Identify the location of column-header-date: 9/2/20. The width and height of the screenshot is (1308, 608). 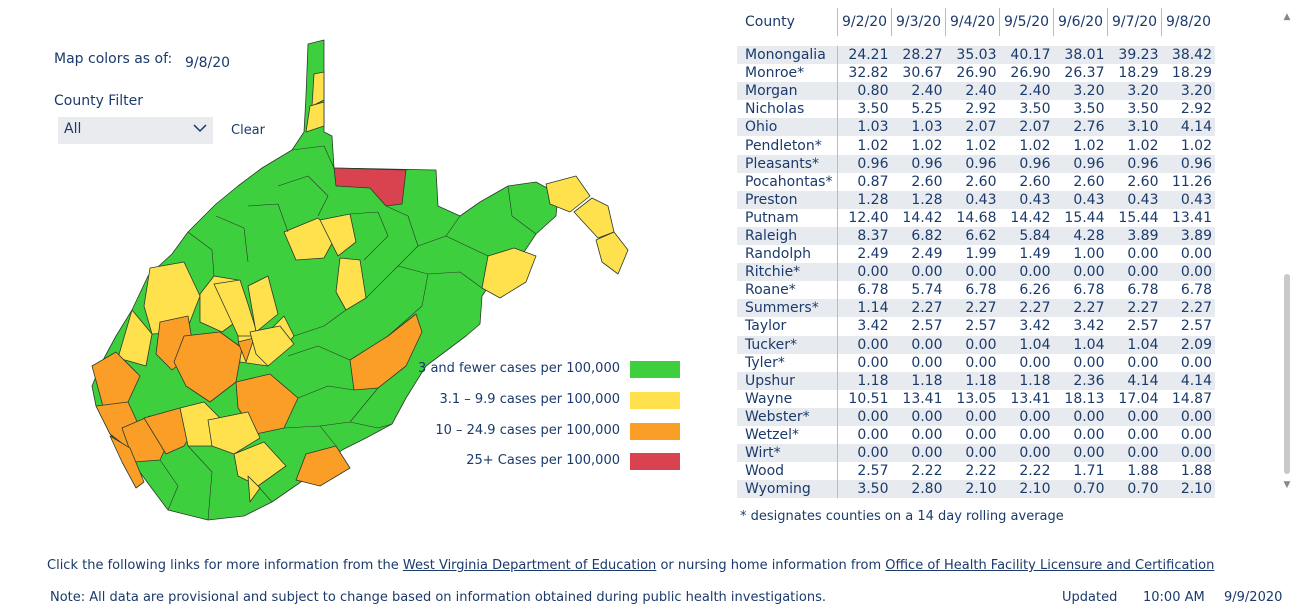
(864, 22).